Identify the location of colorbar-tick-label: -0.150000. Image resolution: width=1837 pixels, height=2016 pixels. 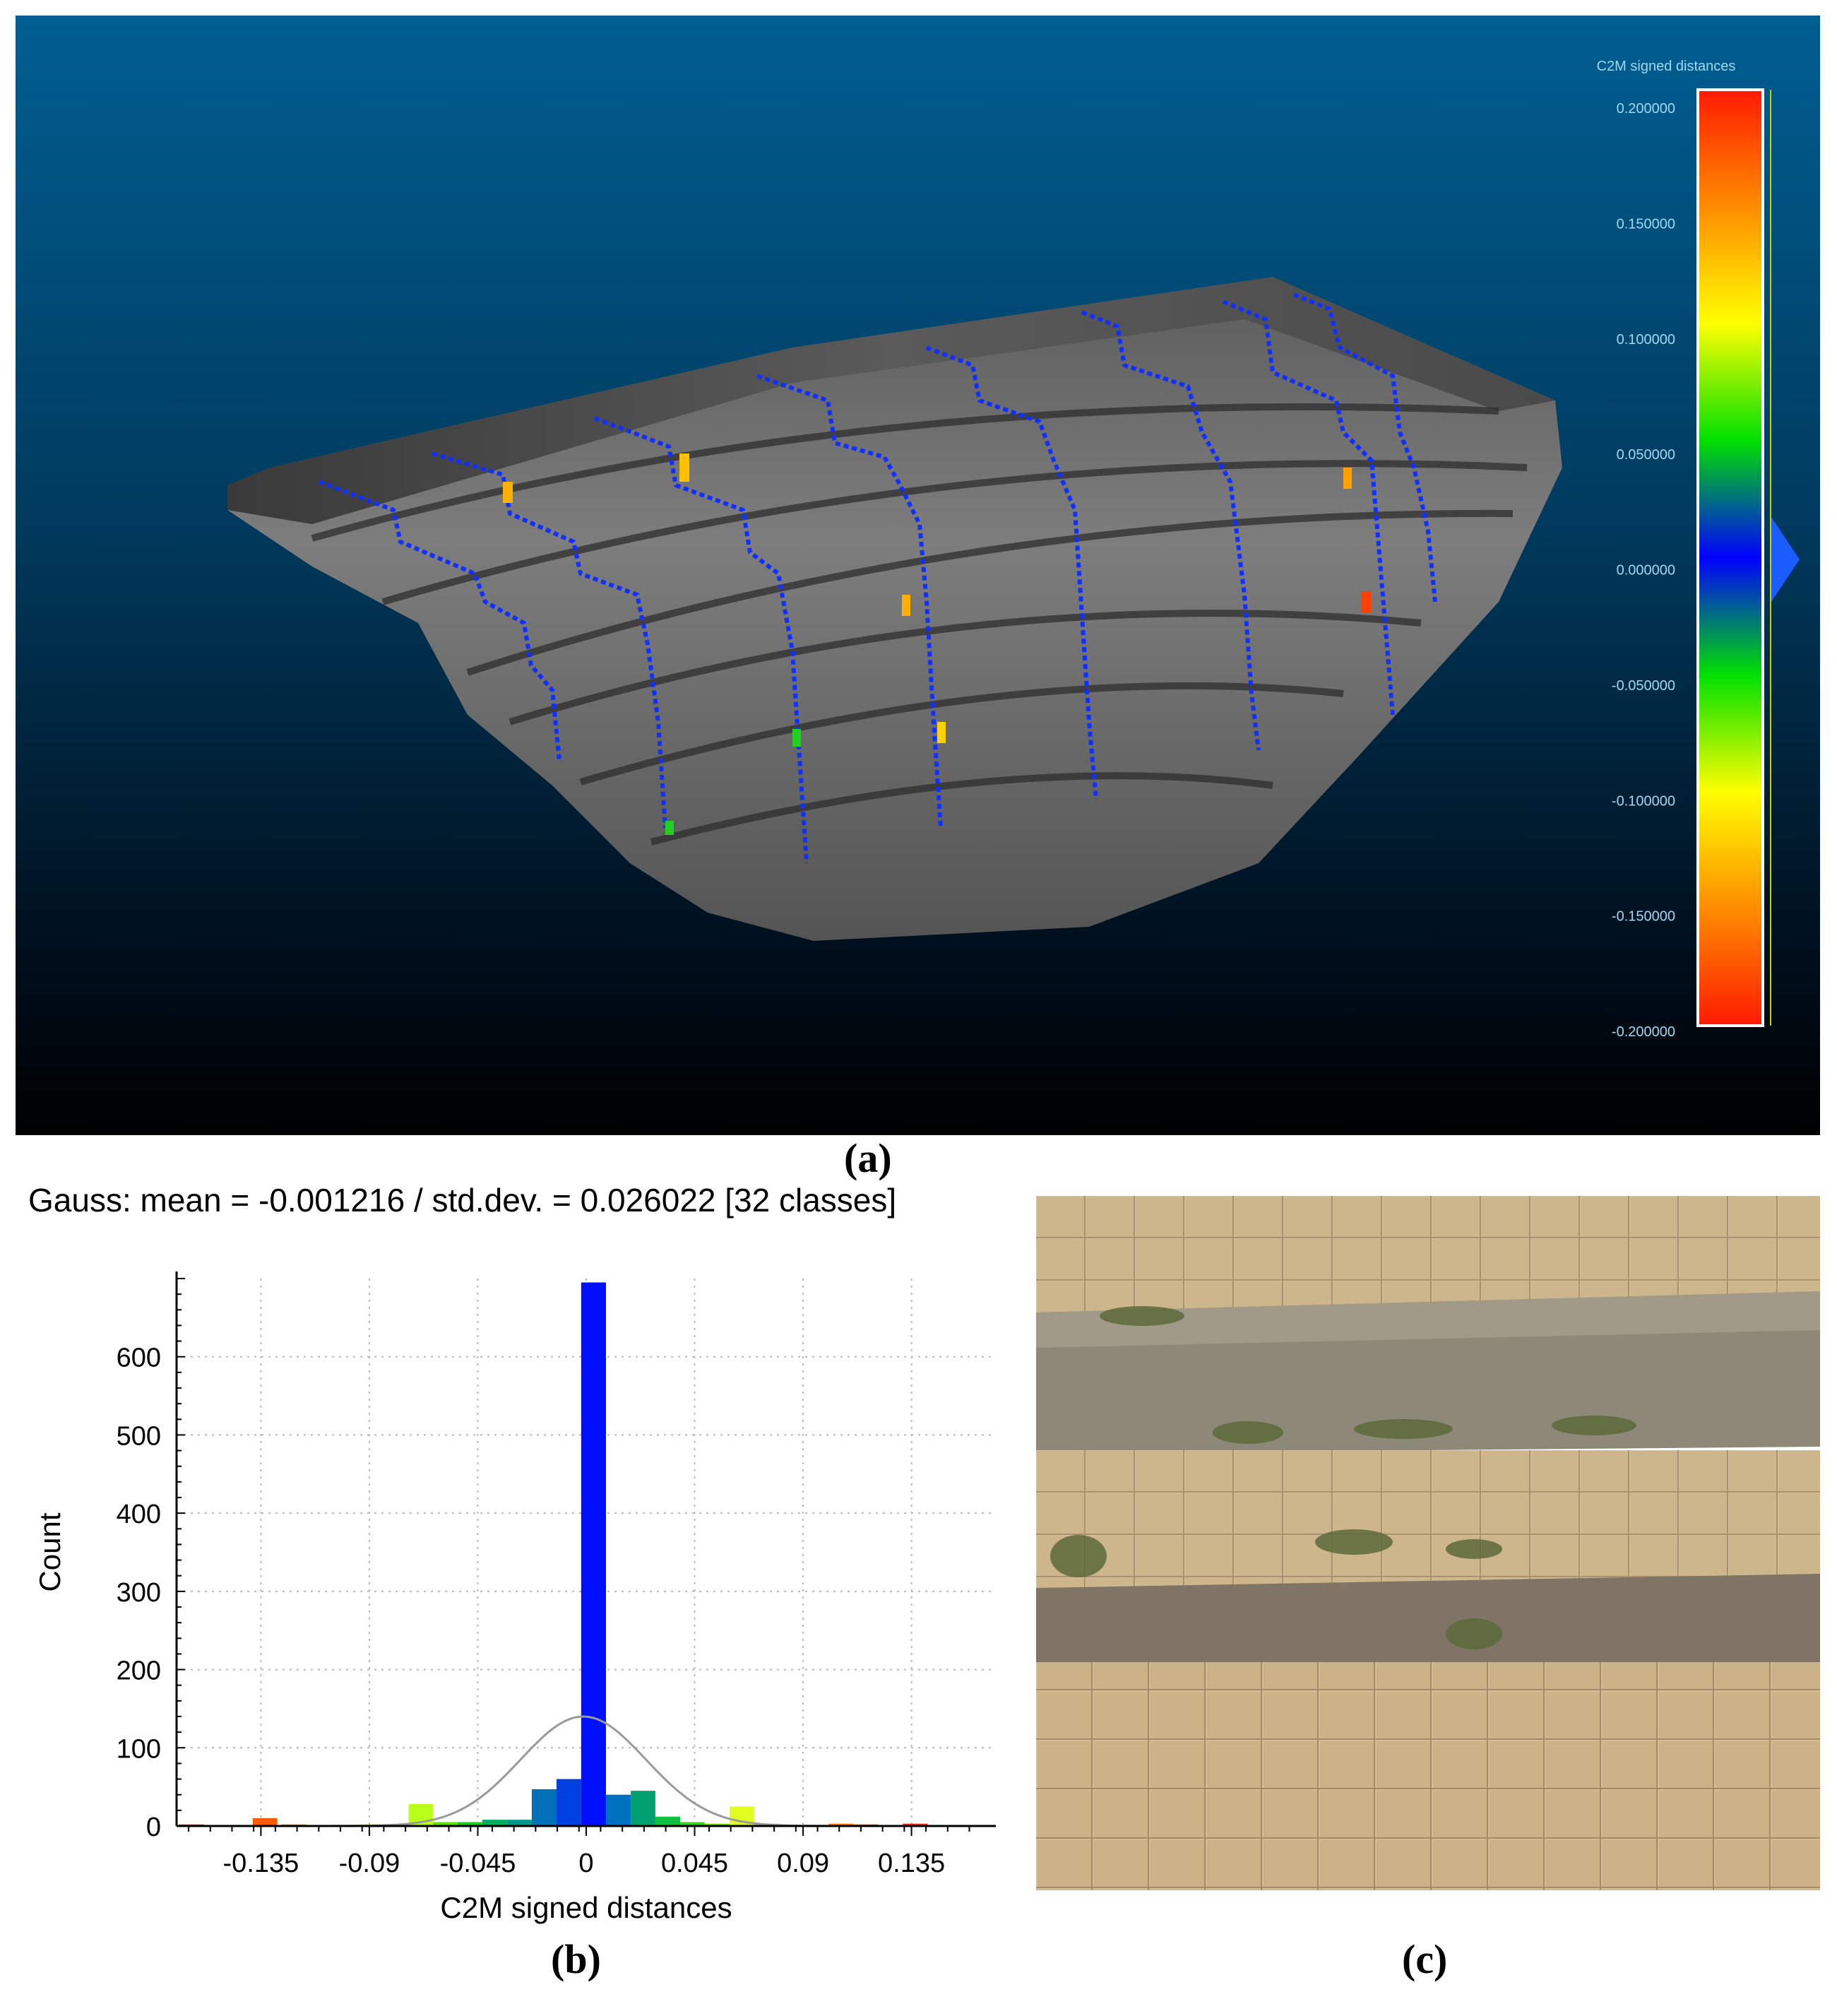
(1643, 917).